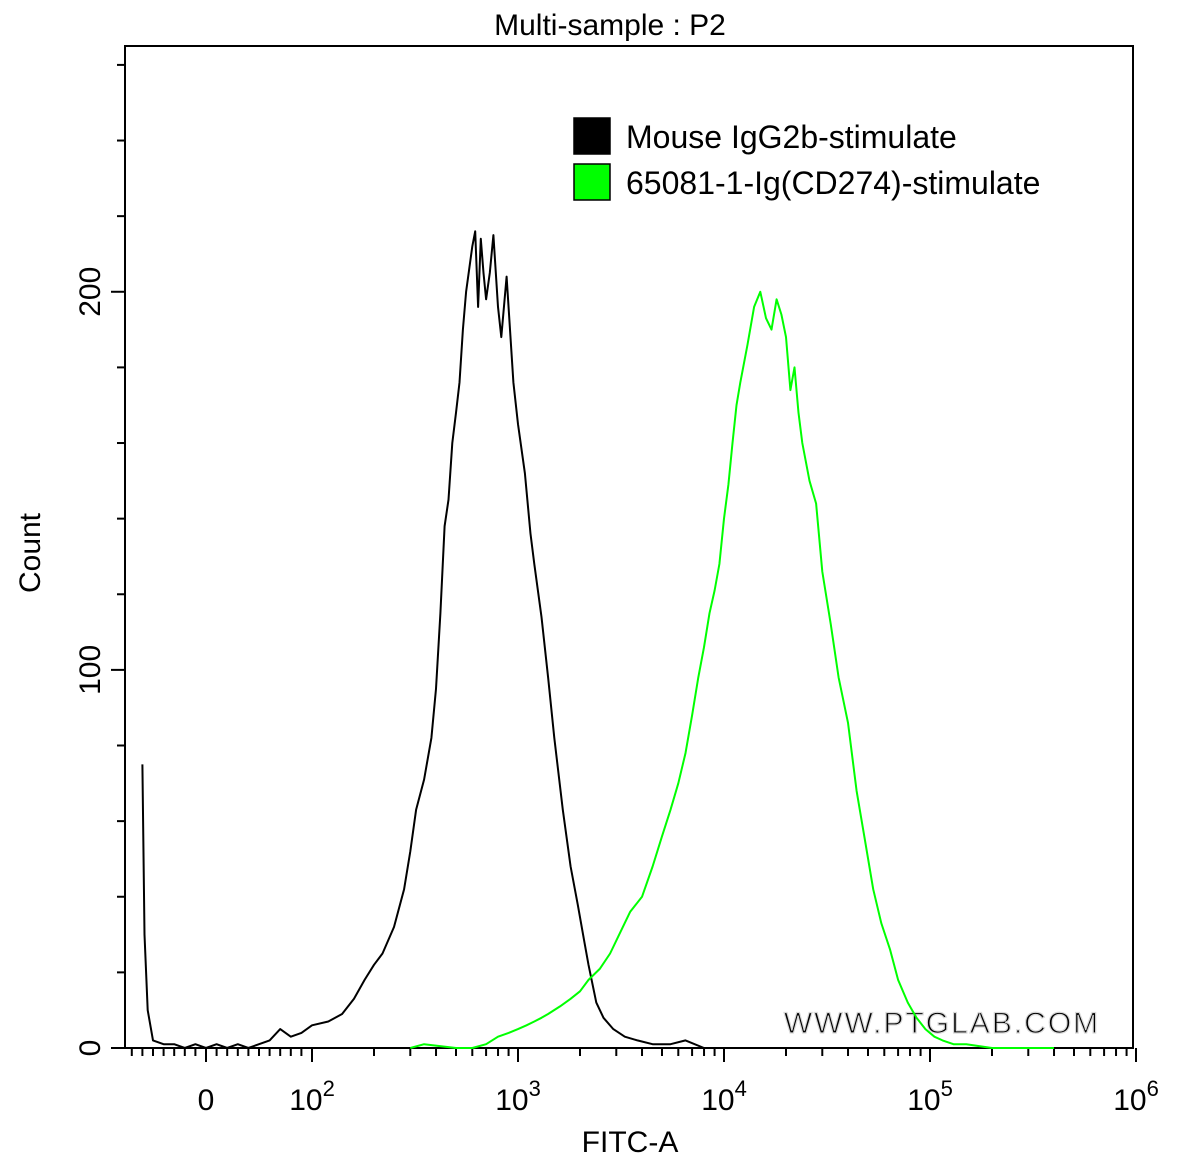 This screenshot has width=1181, height=1165. What do you see at coordinates (947, 1088) in the screenshot?
I see `x-tick-exponent: 5` at bounding box center [947, 1088].